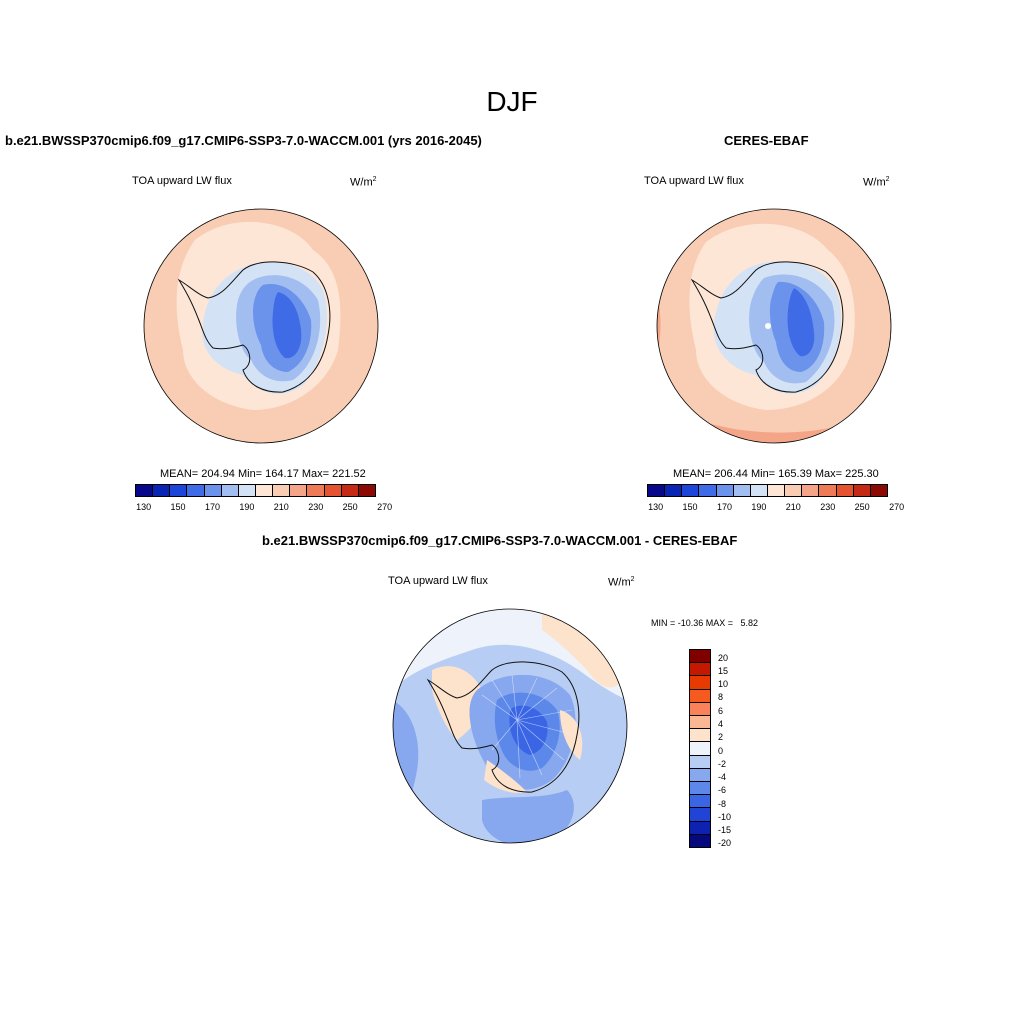 This screenshot has height=1024, width=1024. Describe the element at coordinates (876, 182) in the screenshot. I see `panel-right-units: W/m2` at that location.